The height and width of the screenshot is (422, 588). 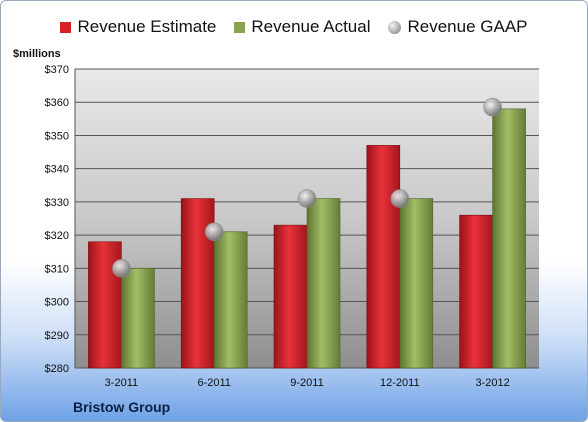 What do you see at coordinates (57, 170) in the screenshot?
I see `y-tick-label: $340` at bounding box center [57, 170].